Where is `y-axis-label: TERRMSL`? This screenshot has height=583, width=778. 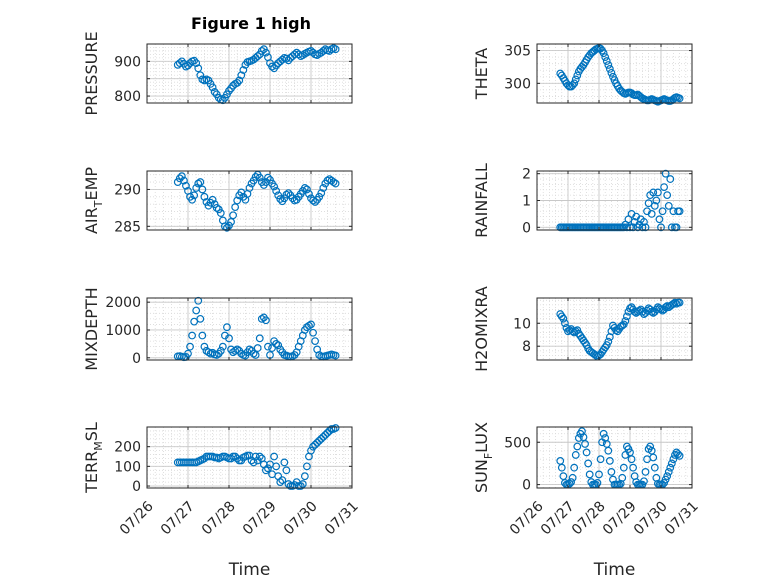 y-axis-label: TERRMSL is located at coordinates (93, 458).